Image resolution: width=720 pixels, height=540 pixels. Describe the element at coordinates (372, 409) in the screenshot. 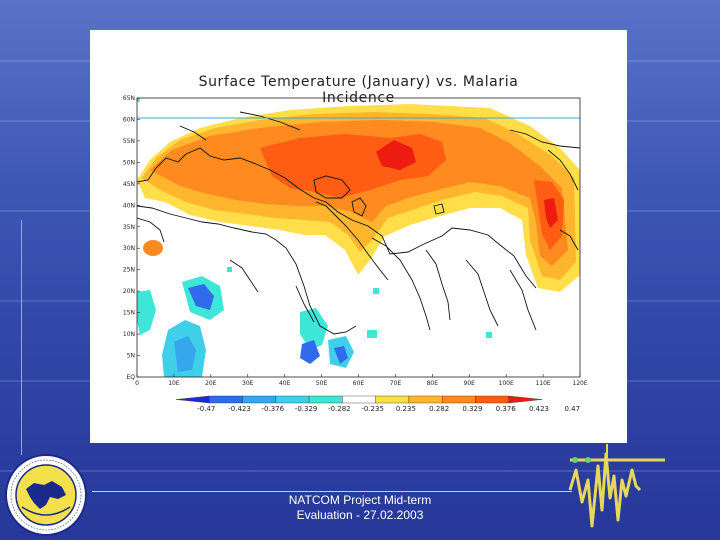

I see `colorbar-label: -0.235` at that location.